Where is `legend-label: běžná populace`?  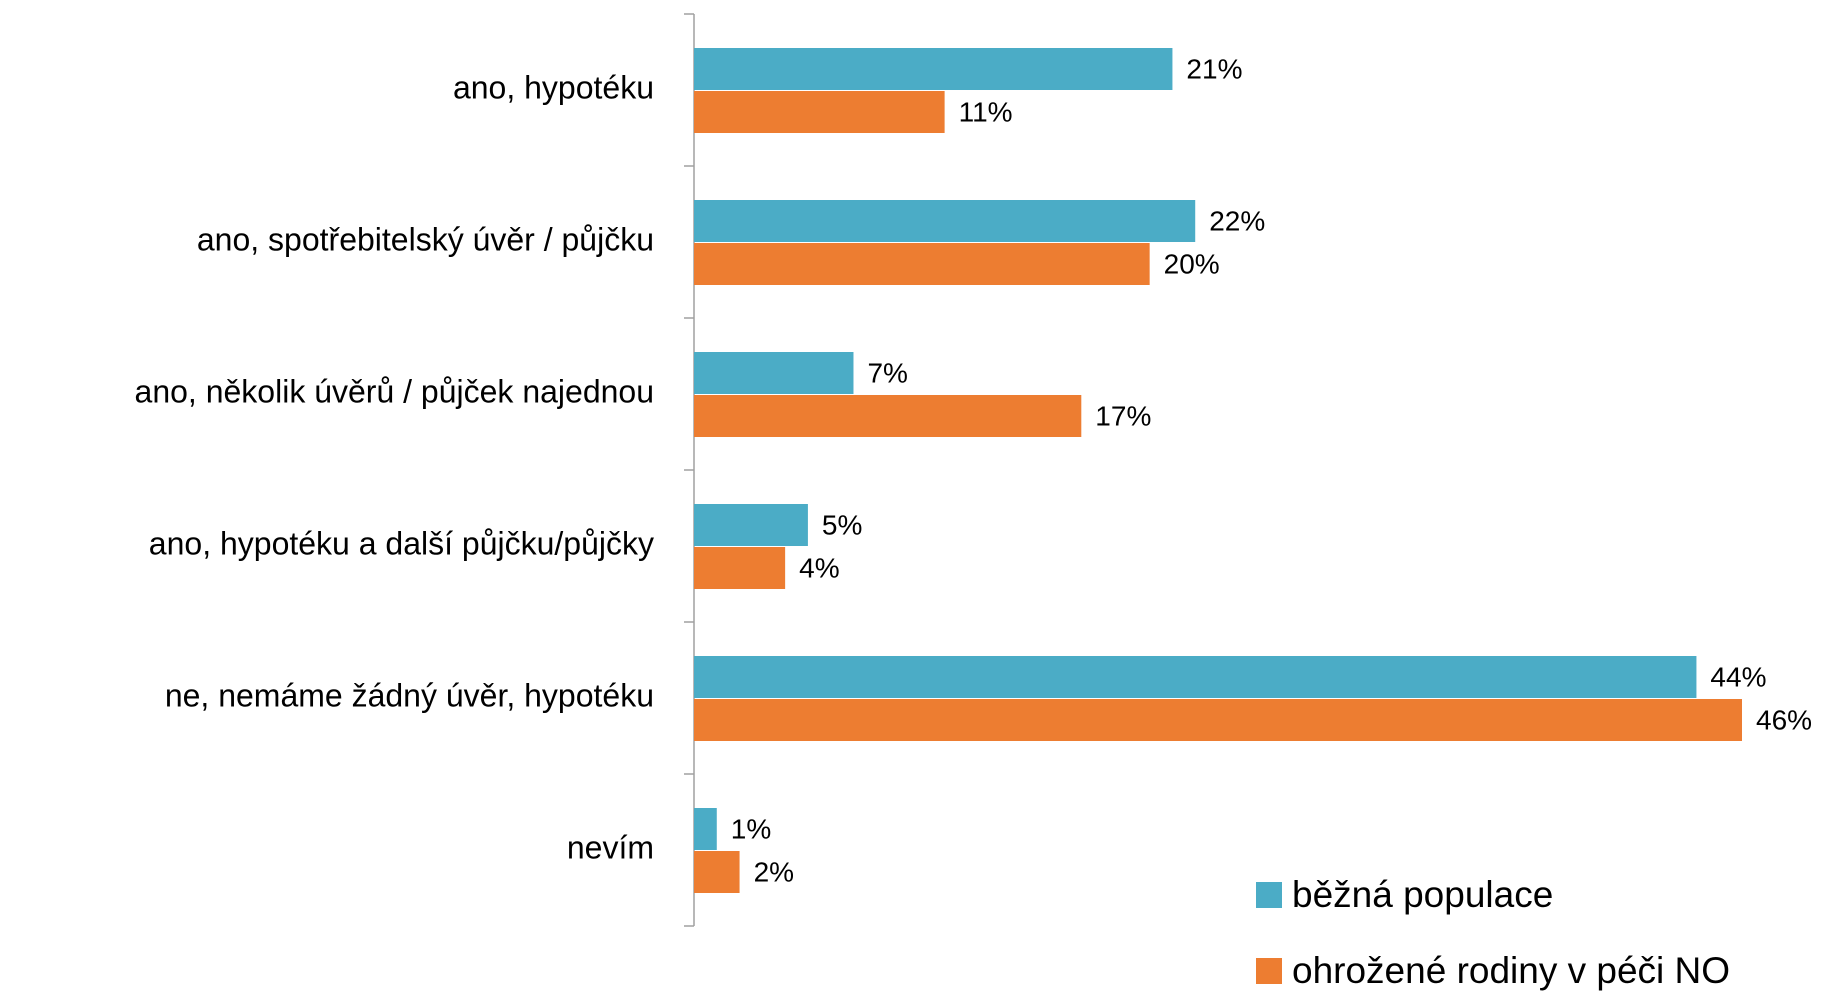 legend-label: běžná populace is located at coordinates (1422, 894).